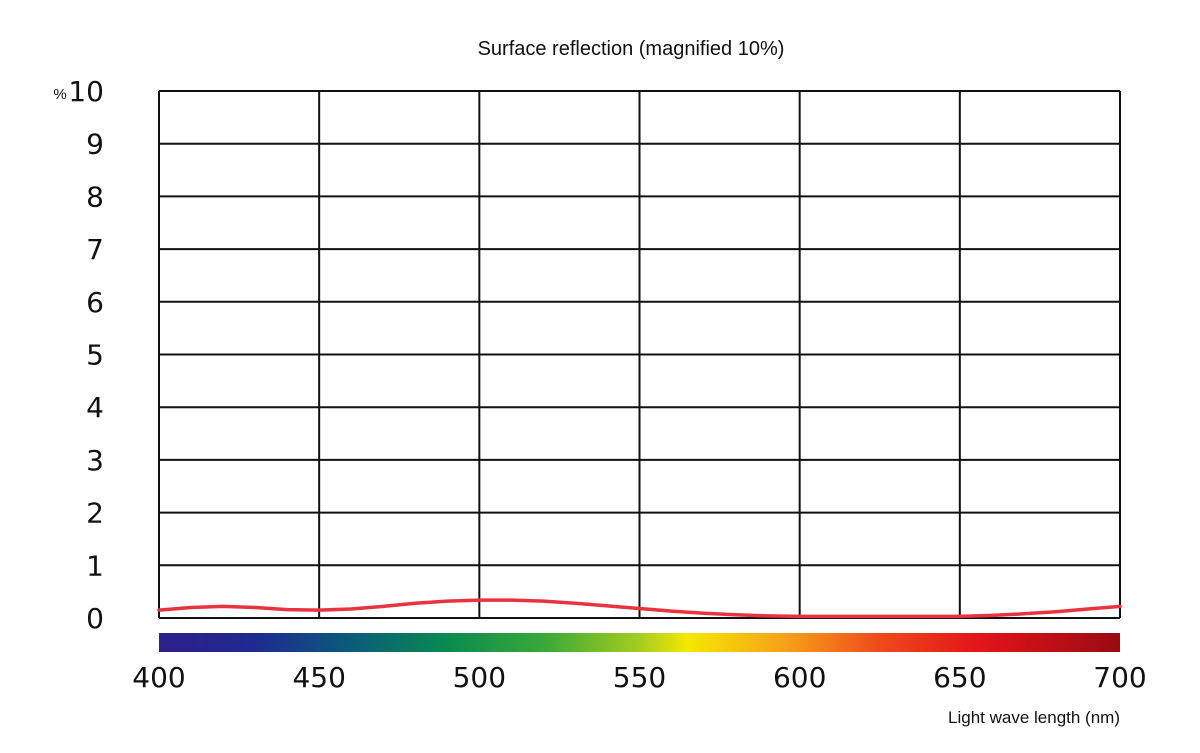 Image resolution: width=1200 pixels, height=753 pixels. I want to click on y-tick-label: 4, so click(95, 407).